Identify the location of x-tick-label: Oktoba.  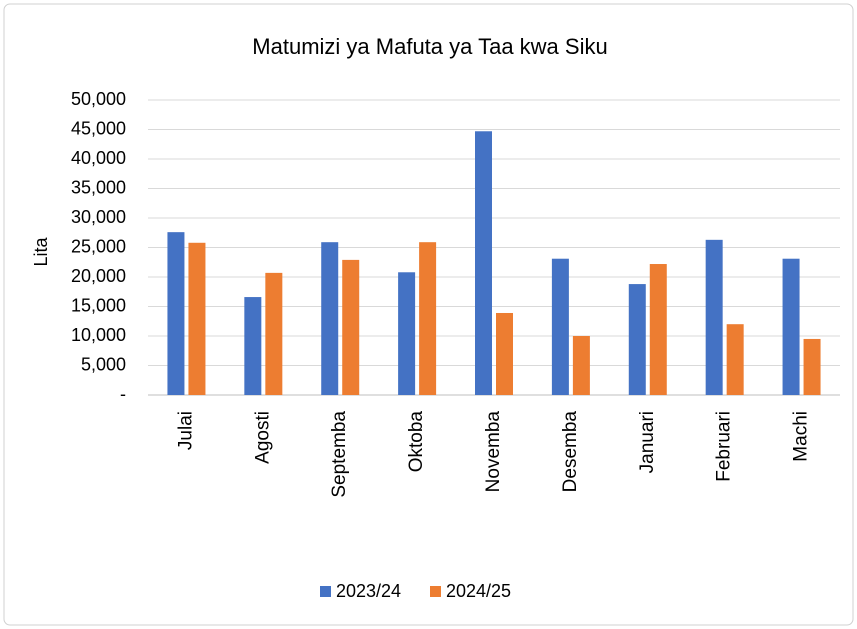
(416, 442).